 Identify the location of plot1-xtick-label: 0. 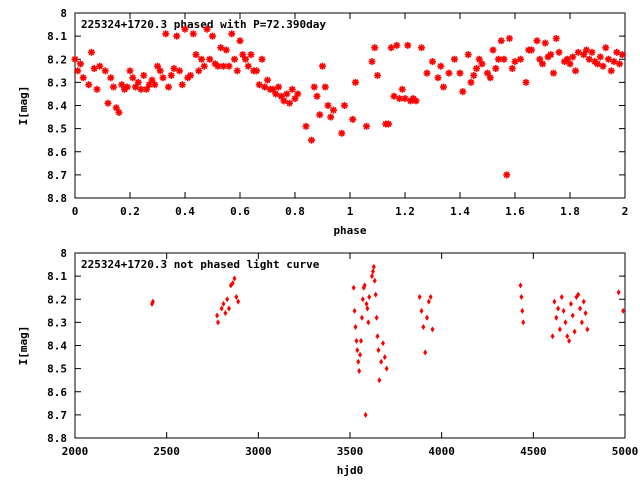
(75, 211).